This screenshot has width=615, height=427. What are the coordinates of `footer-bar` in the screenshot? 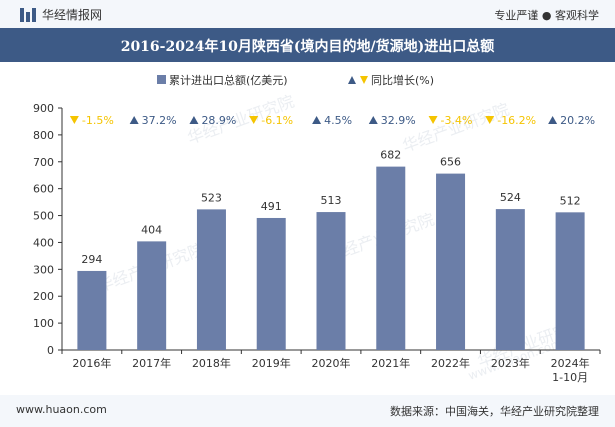 It's located at (307, 411).